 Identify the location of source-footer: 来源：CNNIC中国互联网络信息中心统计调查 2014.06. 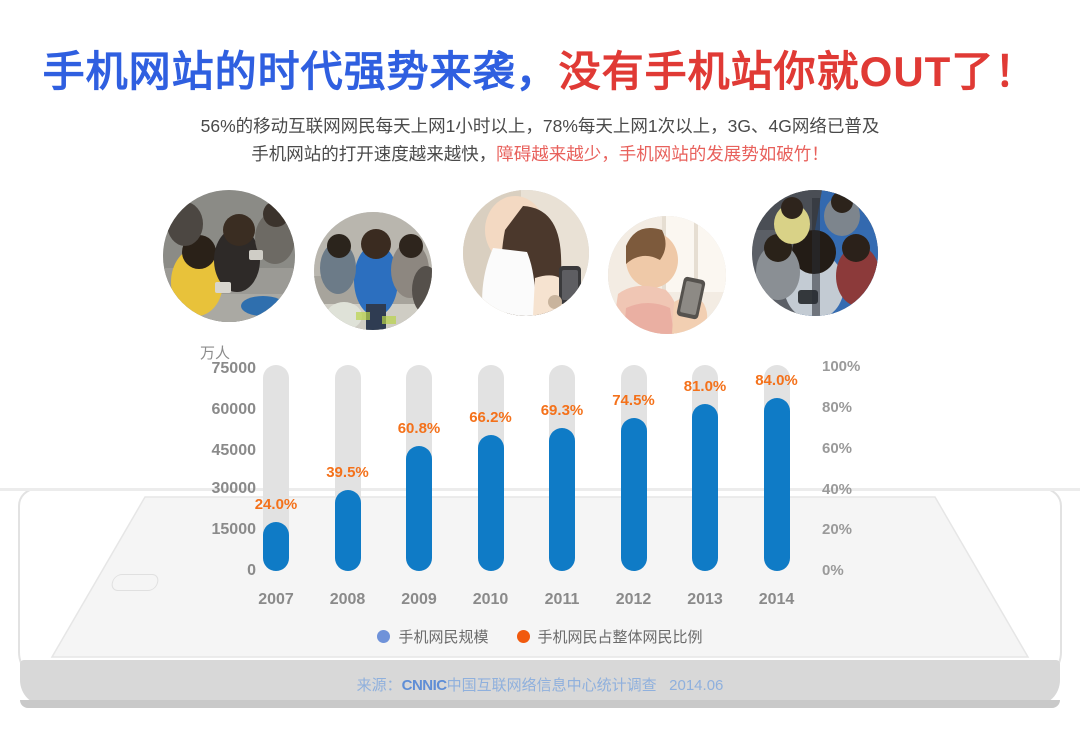
(540, 684).